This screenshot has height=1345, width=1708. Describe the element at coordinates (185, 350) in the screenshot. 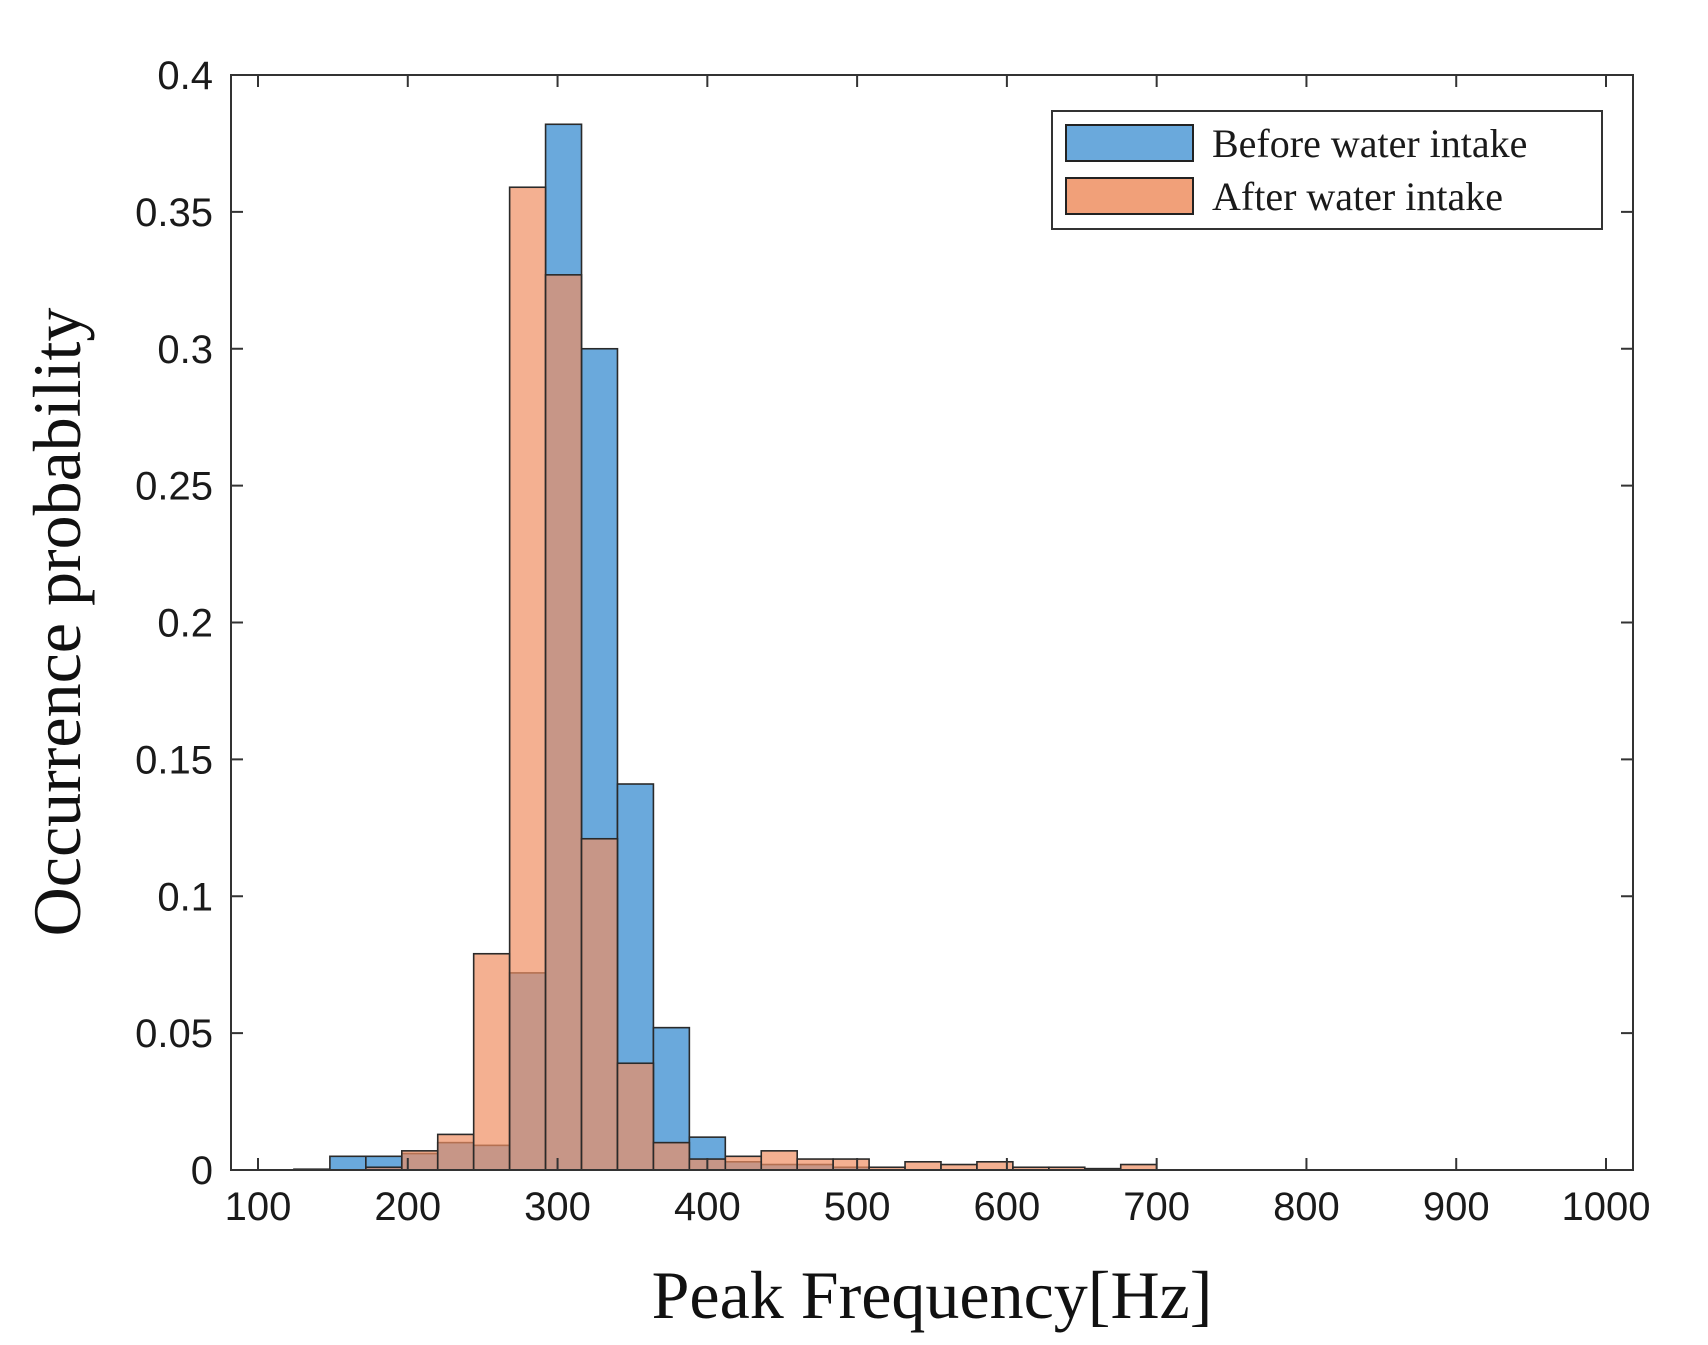

I see `y-tick-label: 0.3` at that location.